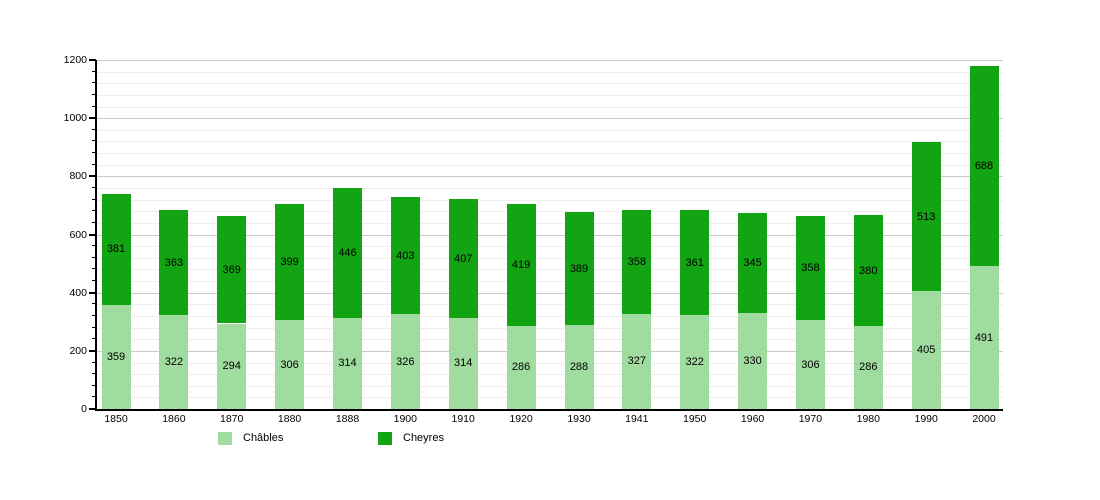 This screenshot has width=1100, height=500. What do you see at coordinates (984, 419) in the screenshot?
I see `x-tick-label: 2000` at bounding box center [984, 419].